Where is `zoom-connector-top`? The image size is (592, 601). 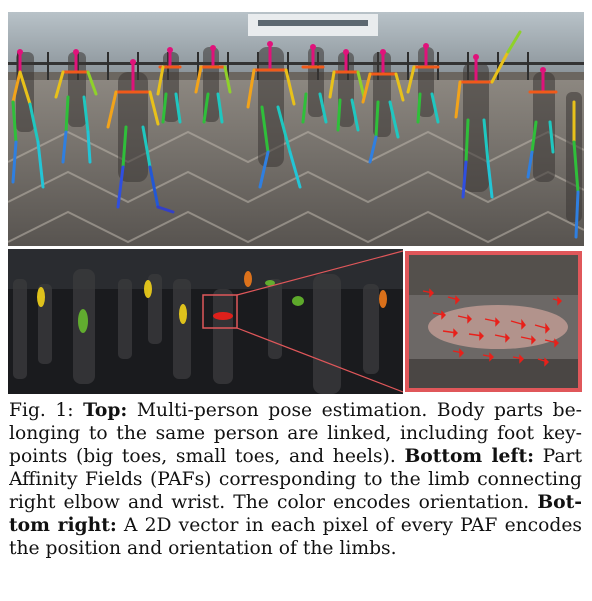
zoom-connector-top is located at coordinates (319, 273).